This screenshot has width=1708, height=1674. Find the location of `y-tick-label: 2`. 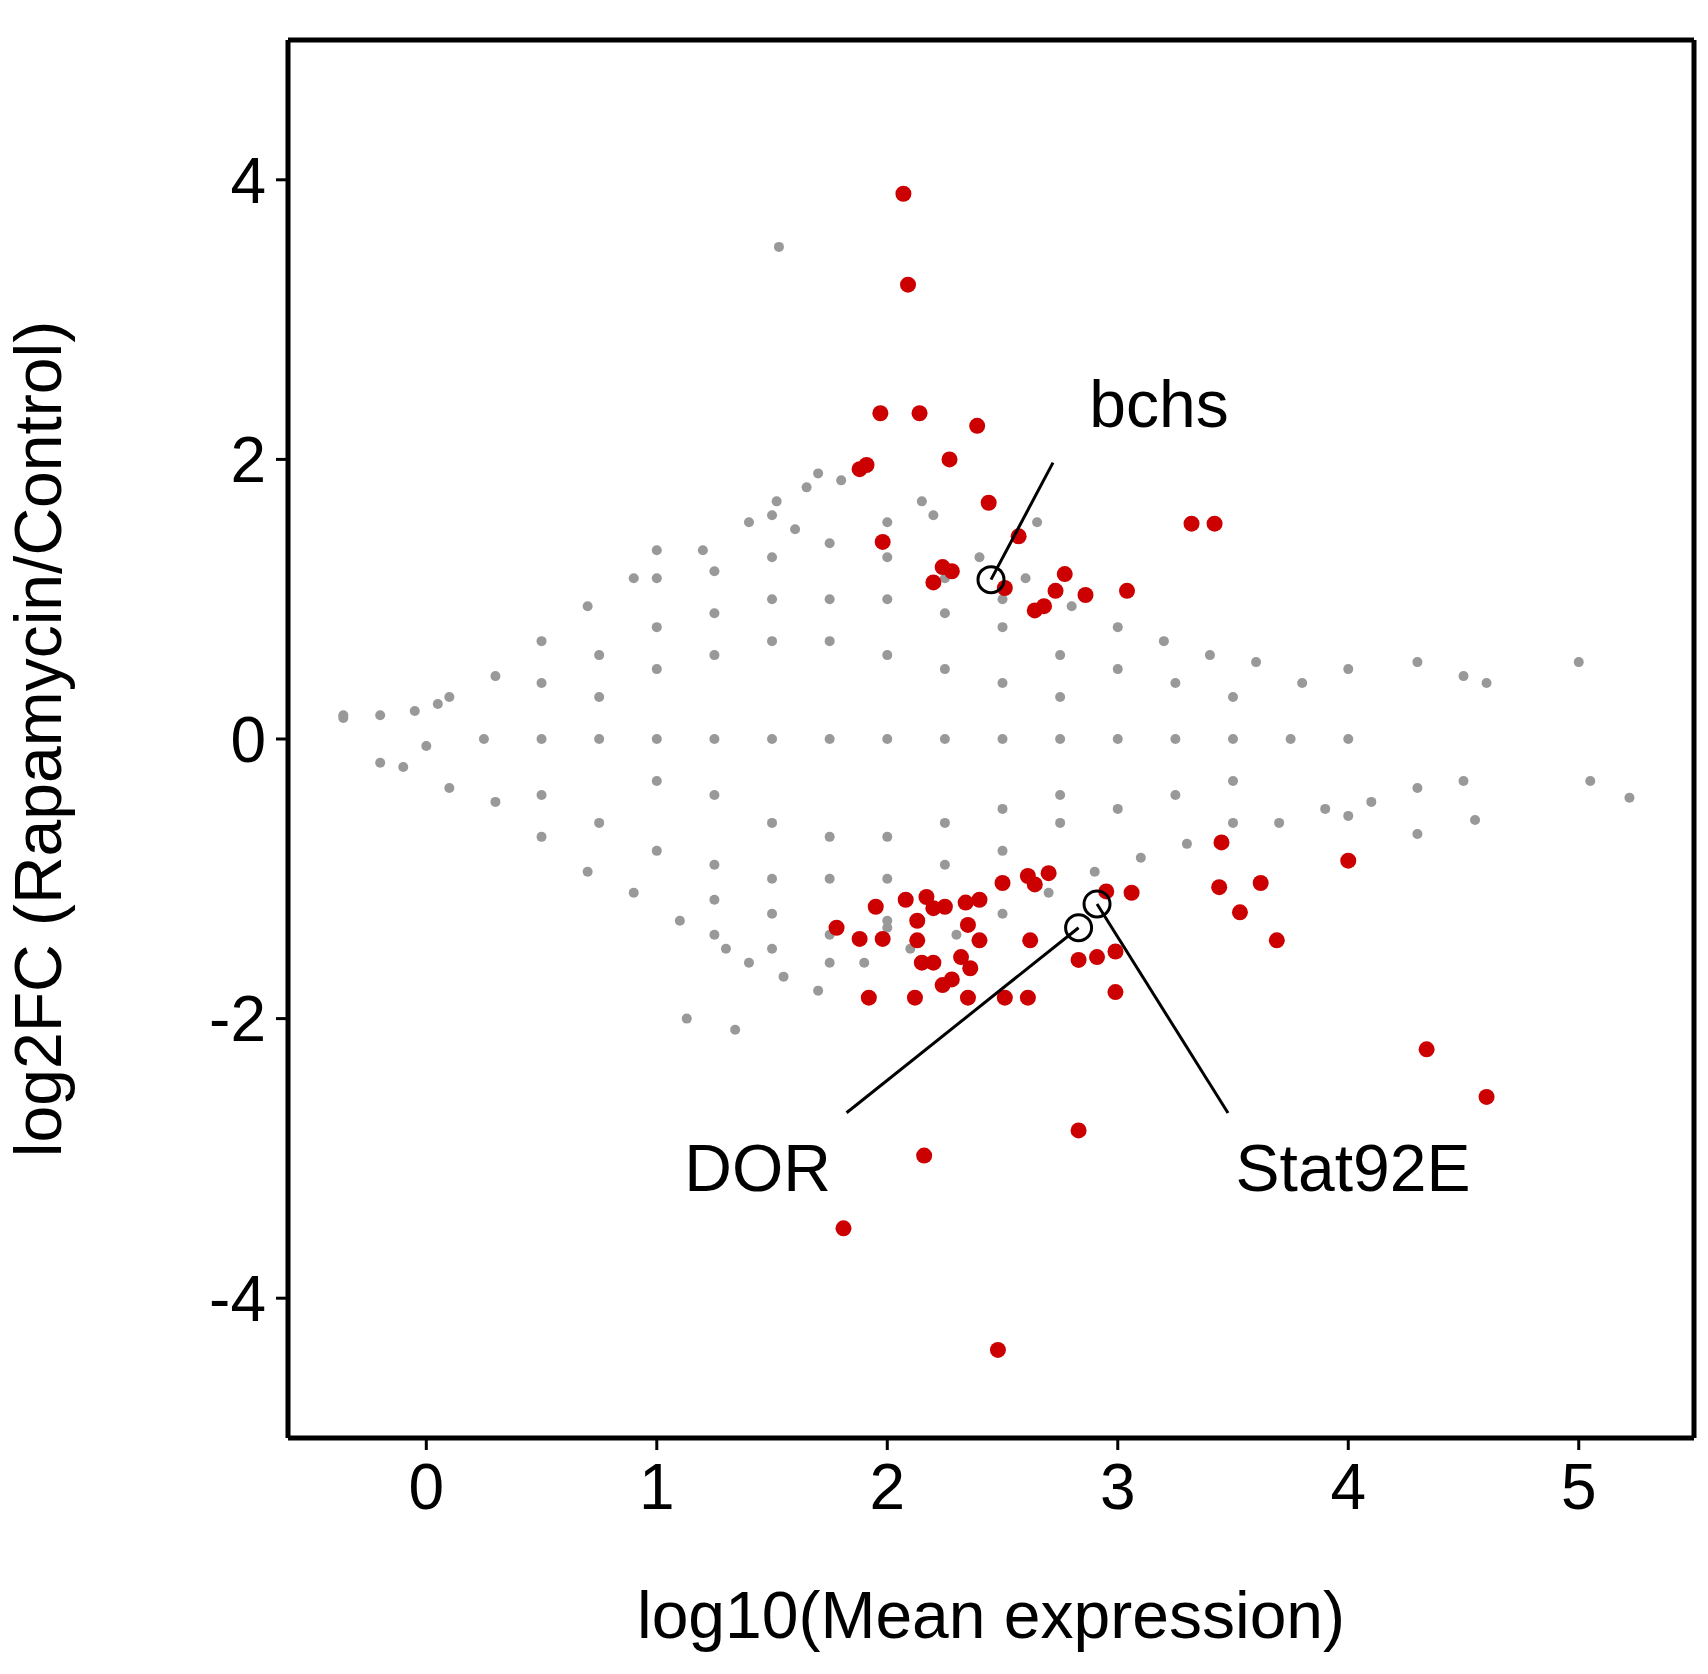

y-tick-label: 2 is located at coordinates (248, 460).